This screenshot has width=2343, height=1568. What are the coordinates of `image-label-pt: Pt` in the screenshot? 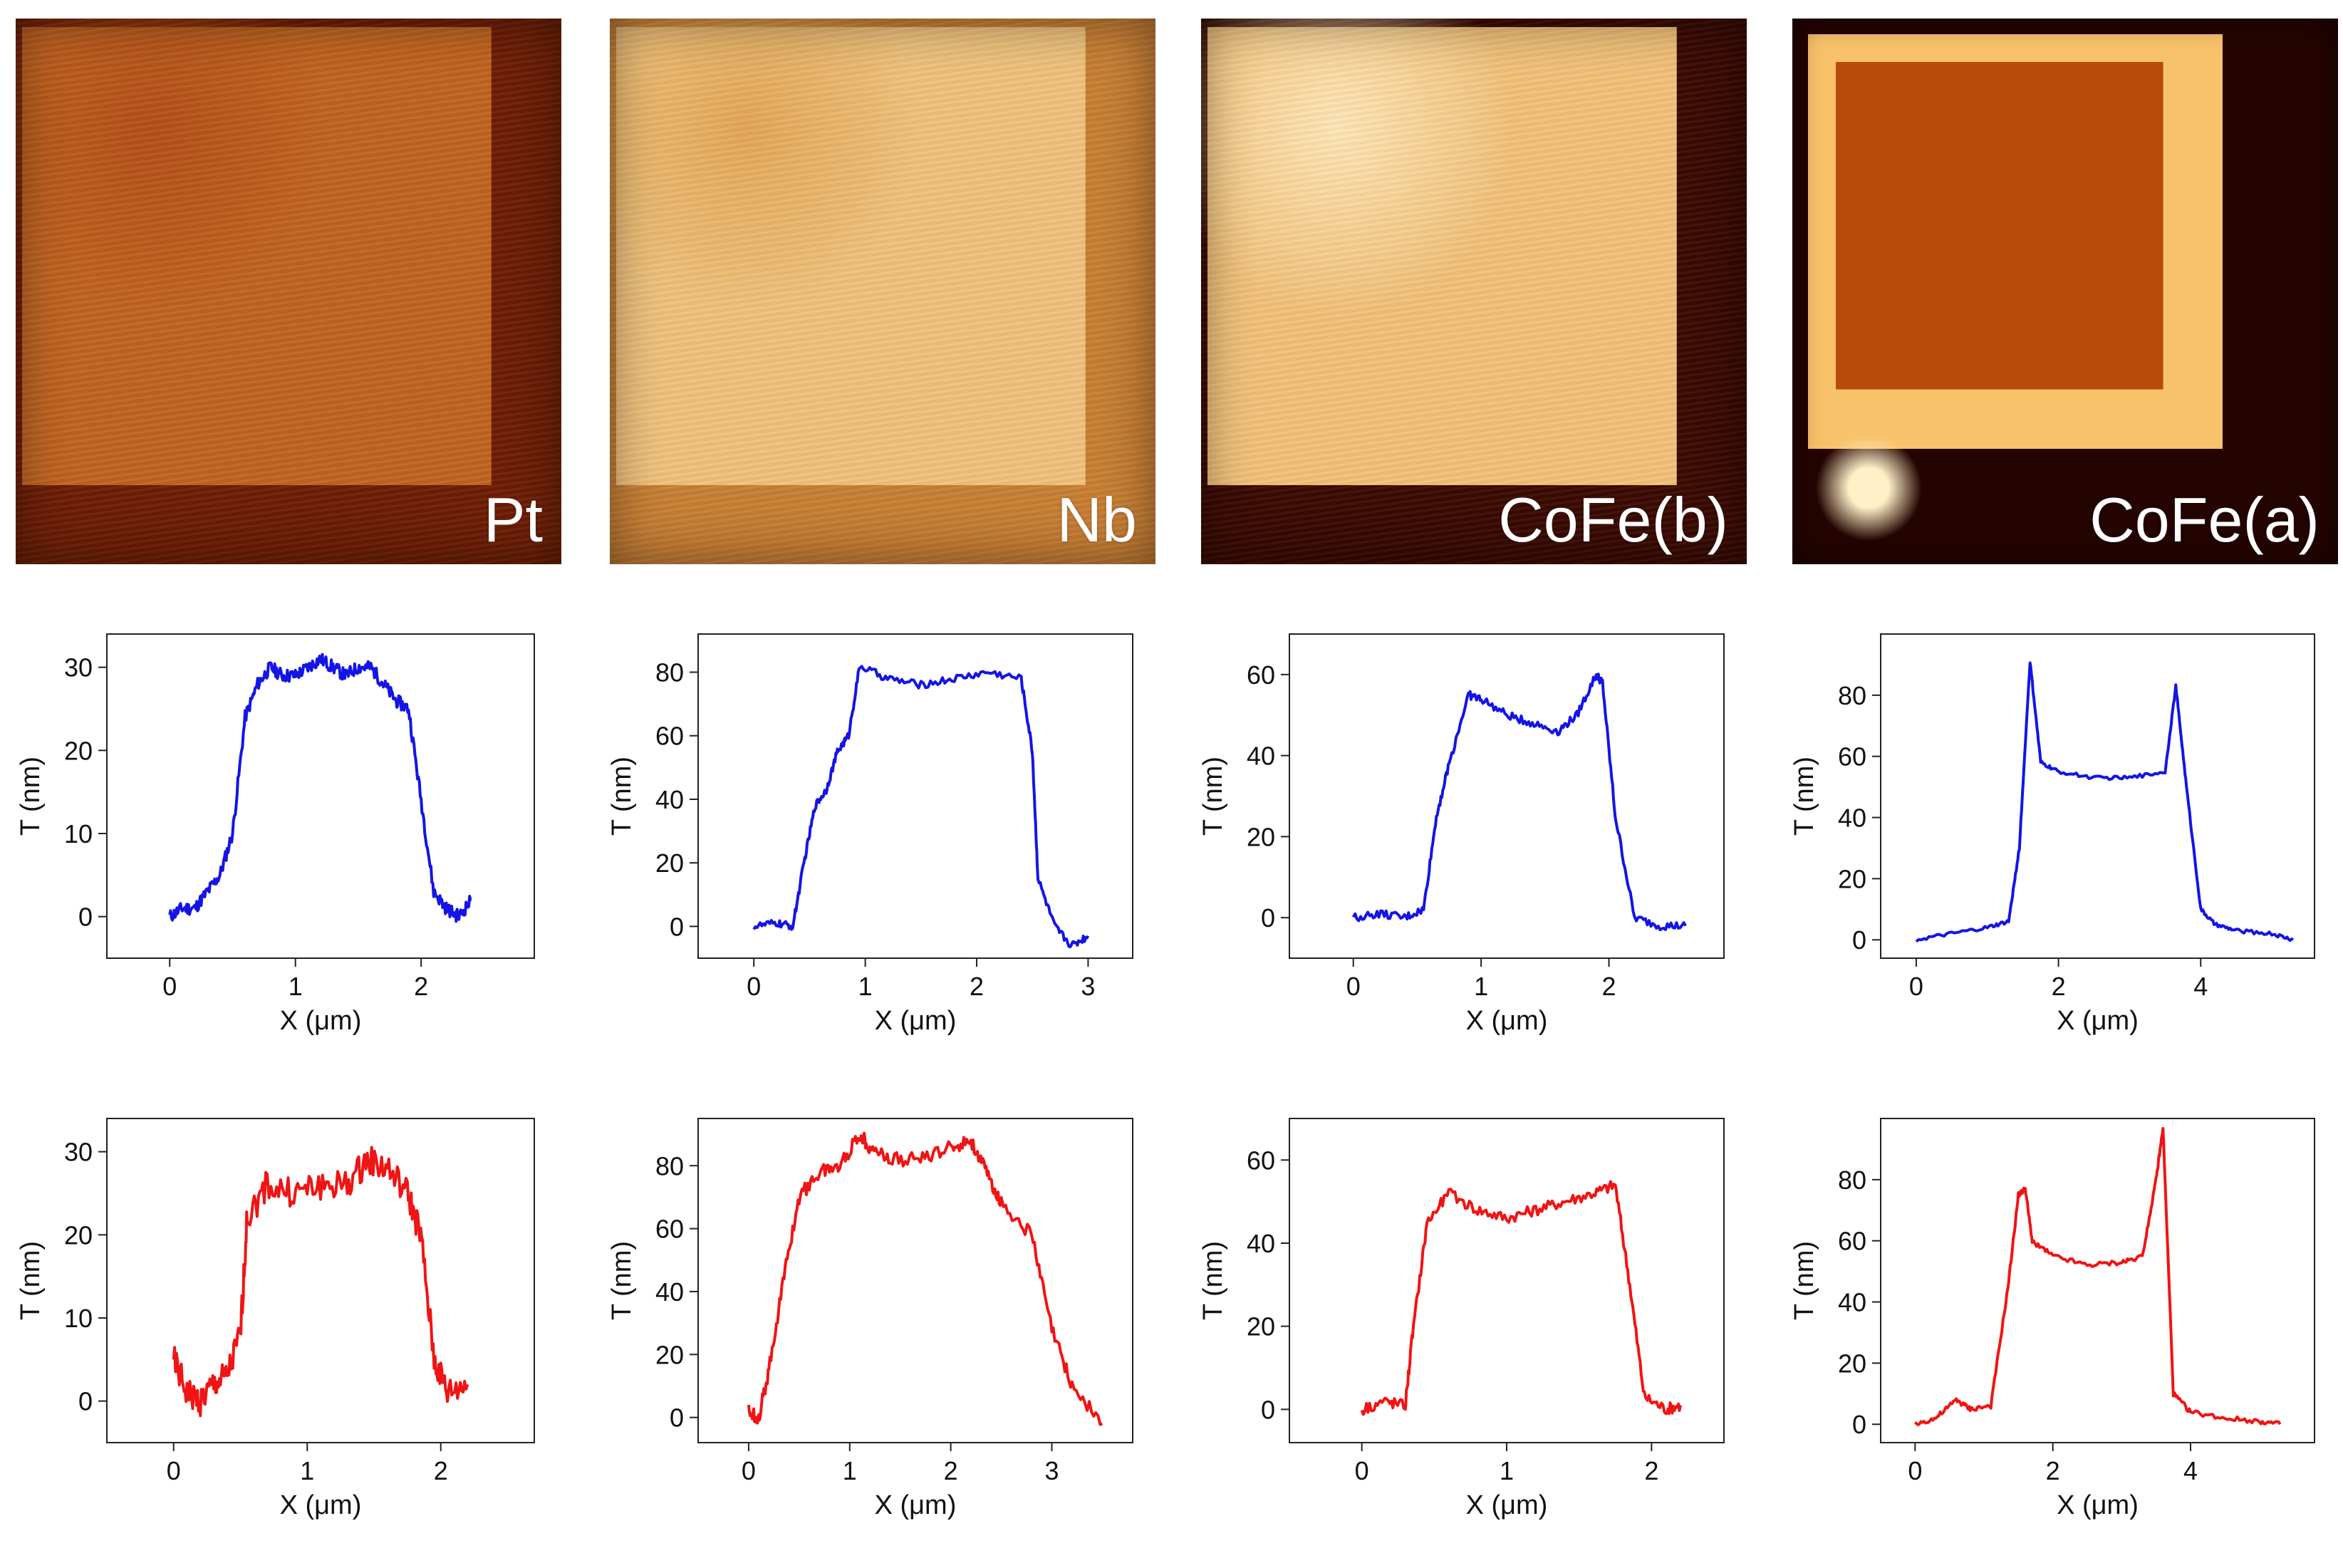 It's located at (513, 519).